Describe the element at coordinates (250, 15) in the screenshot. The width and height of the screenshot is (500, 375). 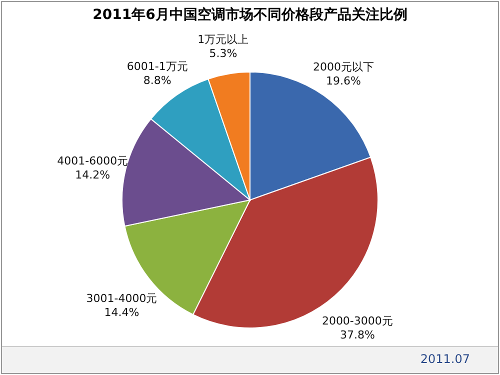
I see `chart-title: 2011年6月中国空调市场不同价格段产品关注比例` at that location.